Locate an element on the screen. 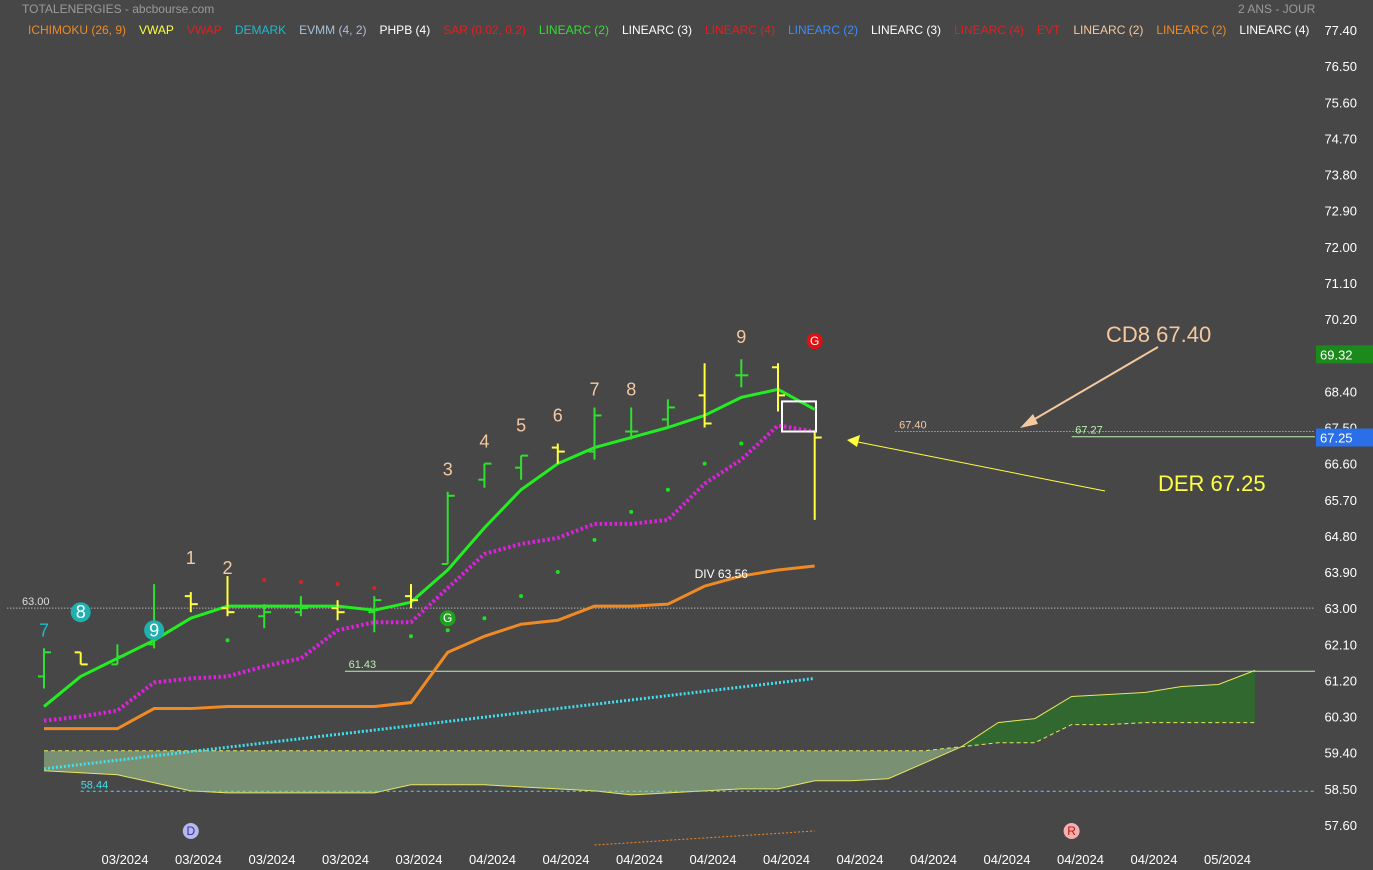 The image size is (1373, 870). signal-marker-label: R is located at coordinates (1071, 831).